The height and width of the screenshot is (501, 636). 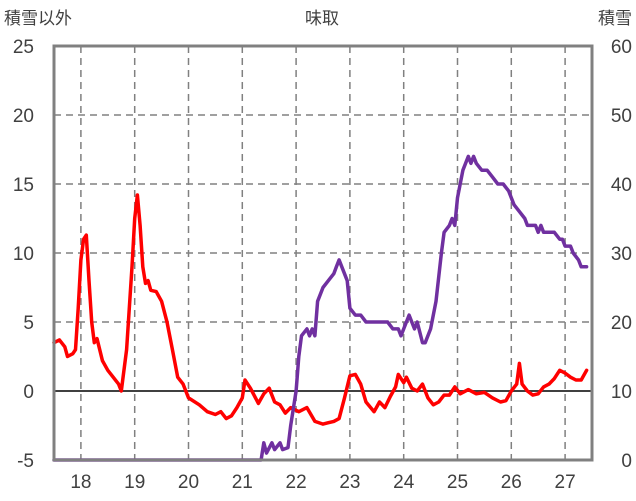 What do you see at coordinates (322, 19) in the screenshot?
I see `chart-title: 味取` at bounding box center [322, 19].